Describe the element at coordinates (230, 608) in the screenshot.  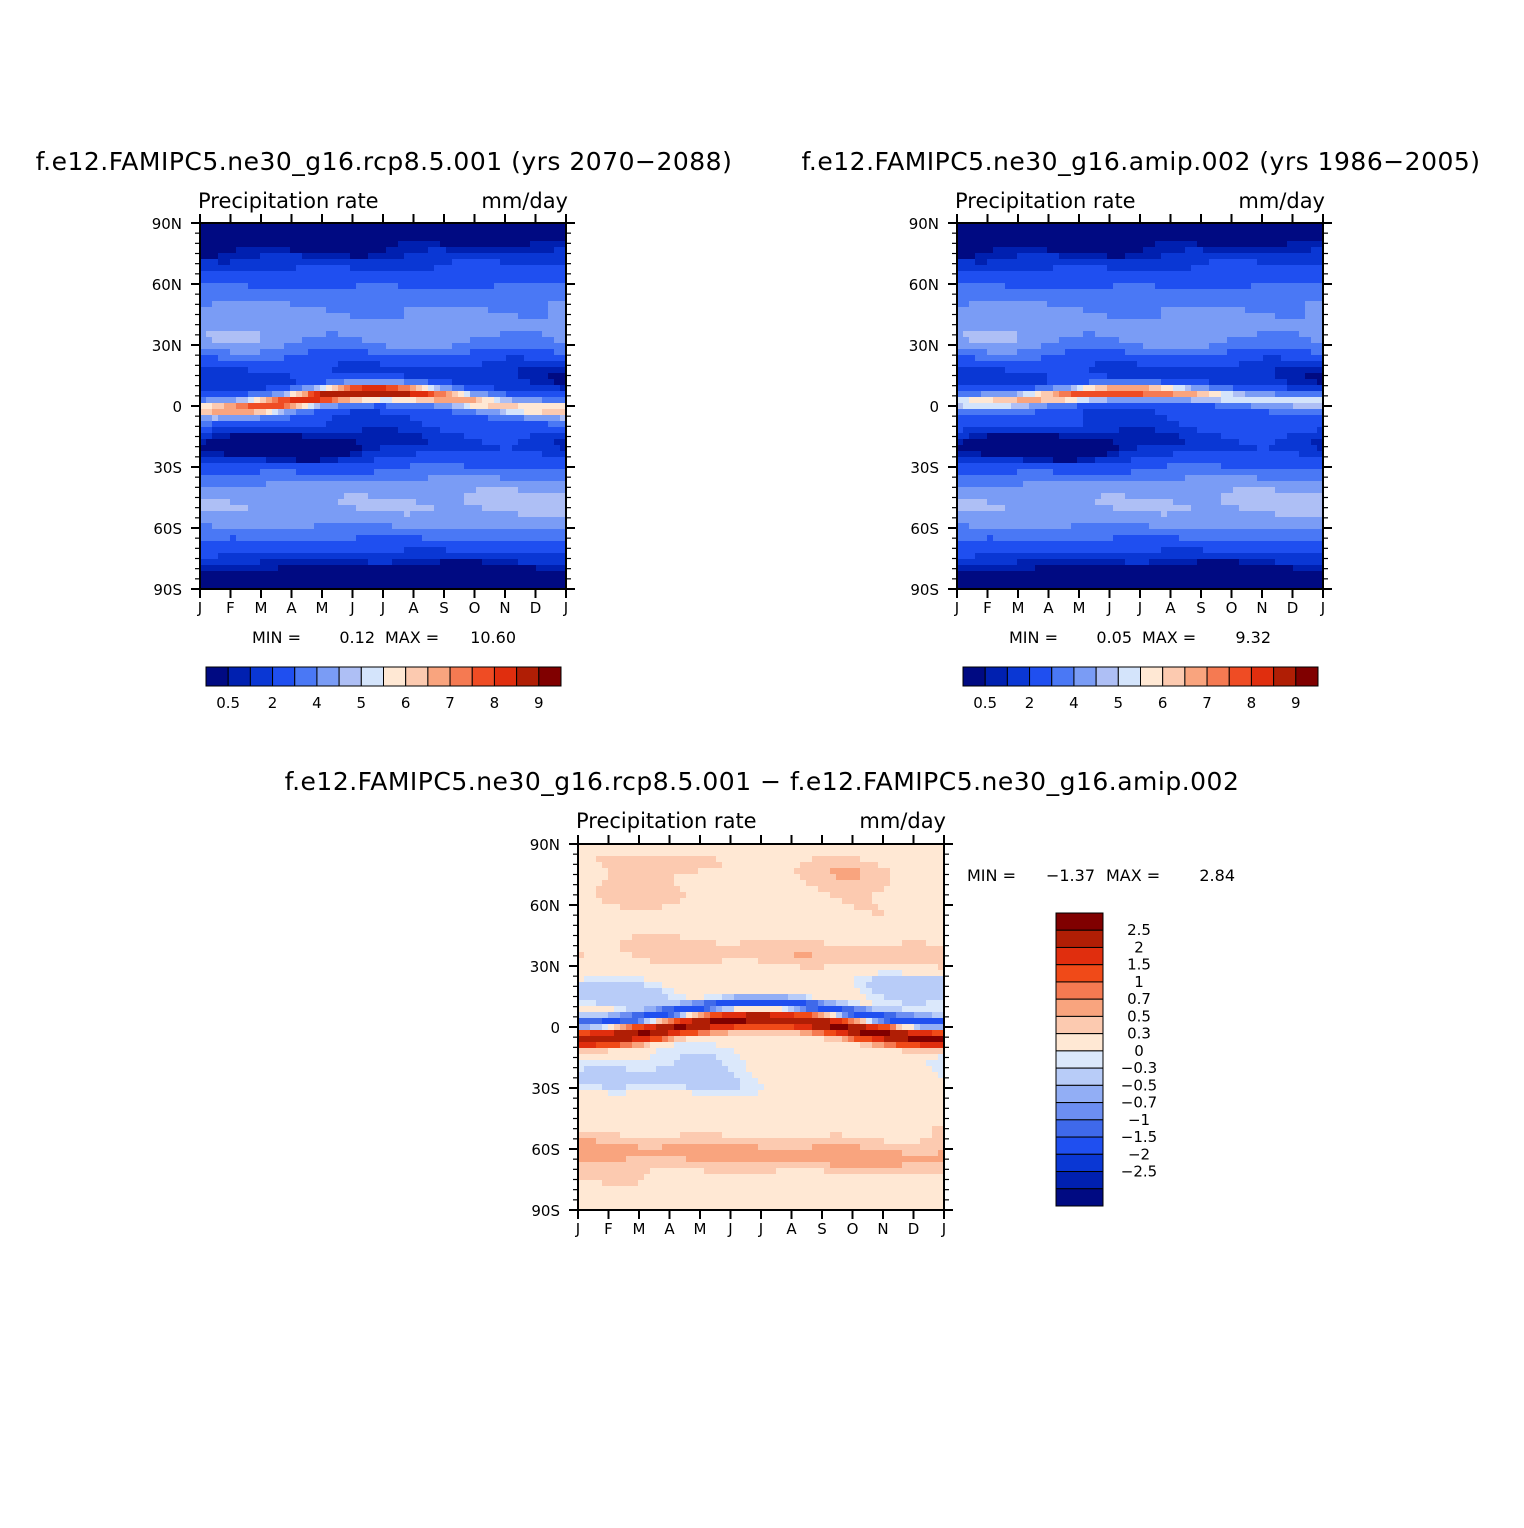
I see `x-tick-label: F` at that location.